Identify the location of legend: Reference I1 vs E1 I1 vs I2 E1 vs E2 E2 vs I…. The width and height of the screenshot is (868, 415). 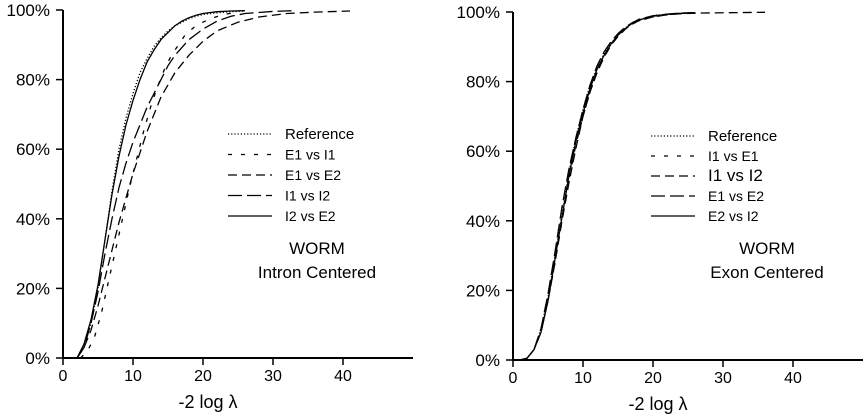
(714, 176).